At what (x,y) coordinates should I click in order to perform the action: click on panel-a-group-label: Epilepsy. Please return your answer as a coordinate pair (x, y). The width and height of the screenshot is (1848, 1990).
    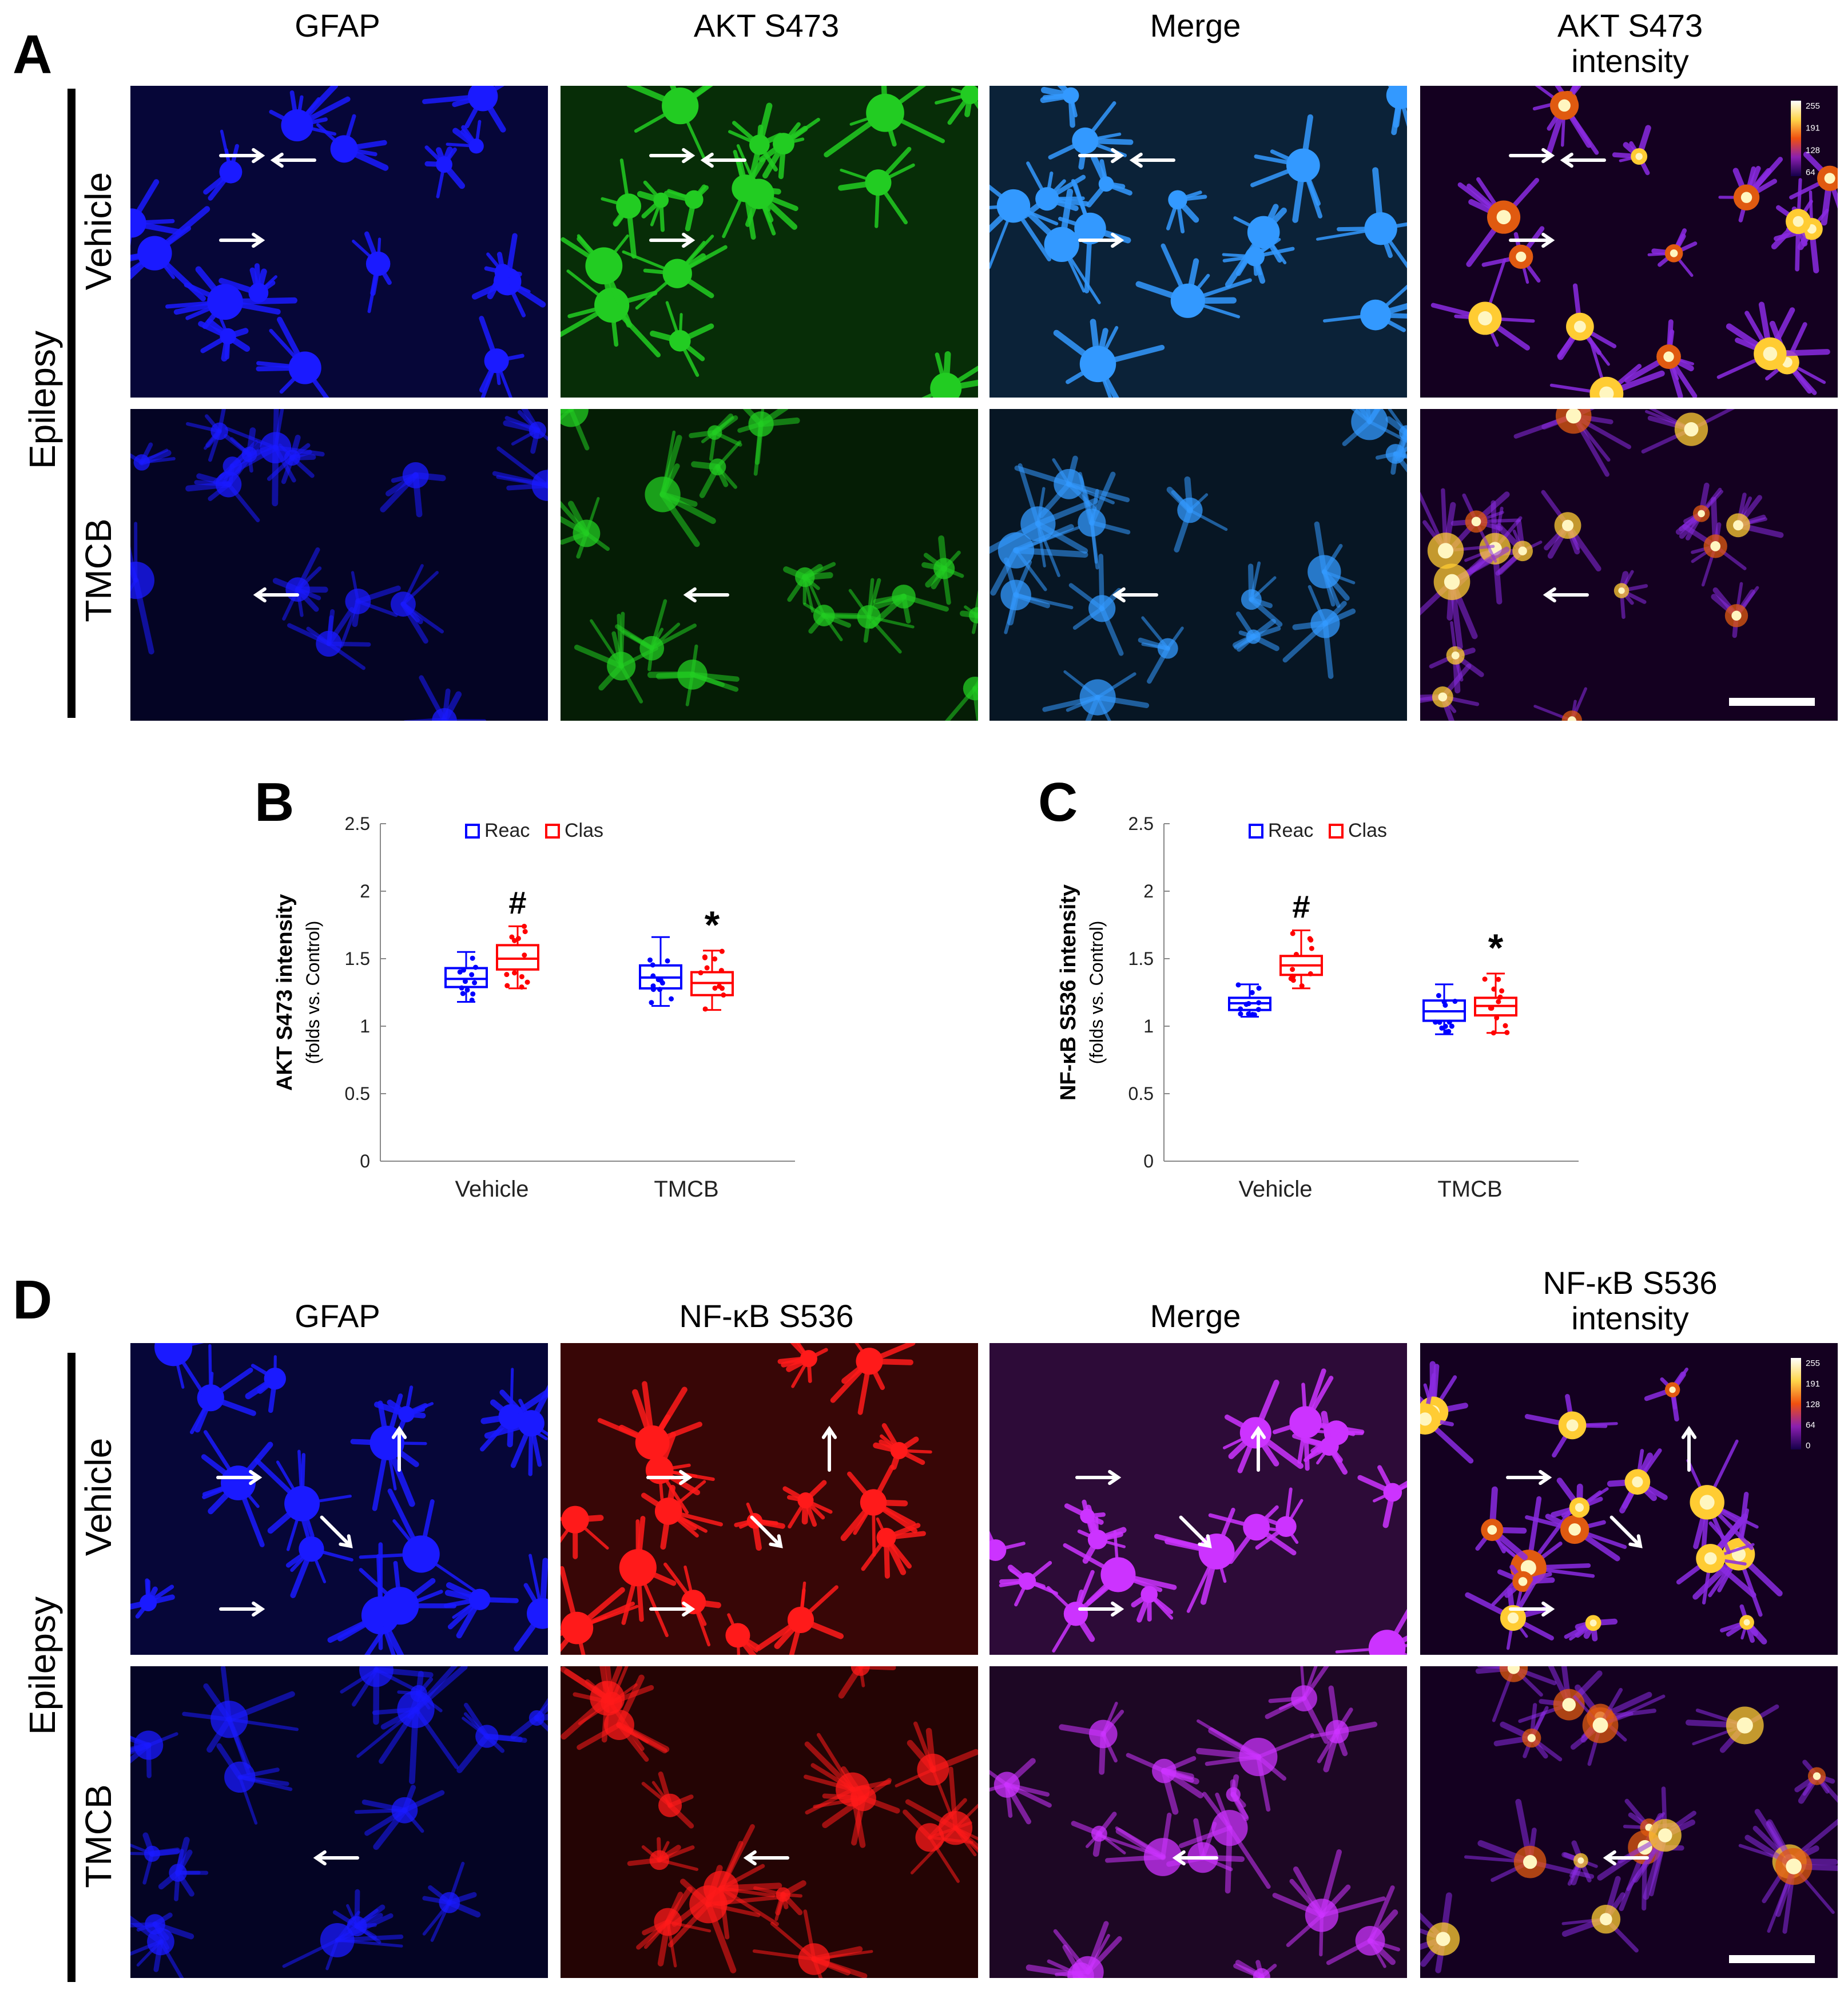
    Looking at the image, I should click on (42, 400).